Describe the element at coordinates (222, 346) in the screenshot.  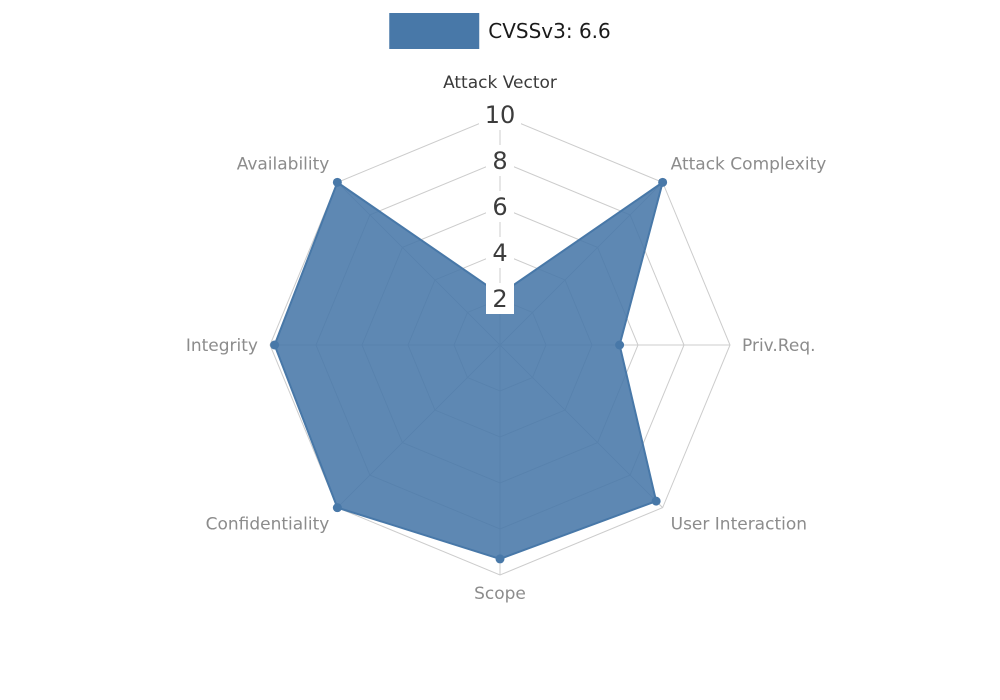
I see `axis-label-integrity: Integrity` at that location.